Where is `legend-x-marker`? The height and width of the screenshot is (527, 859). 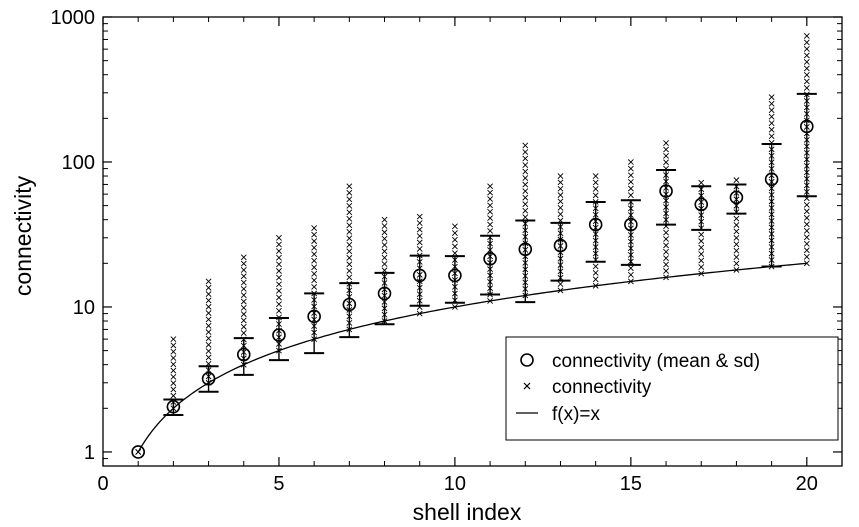 legend-x-marker is located at coordinates (527, 386).